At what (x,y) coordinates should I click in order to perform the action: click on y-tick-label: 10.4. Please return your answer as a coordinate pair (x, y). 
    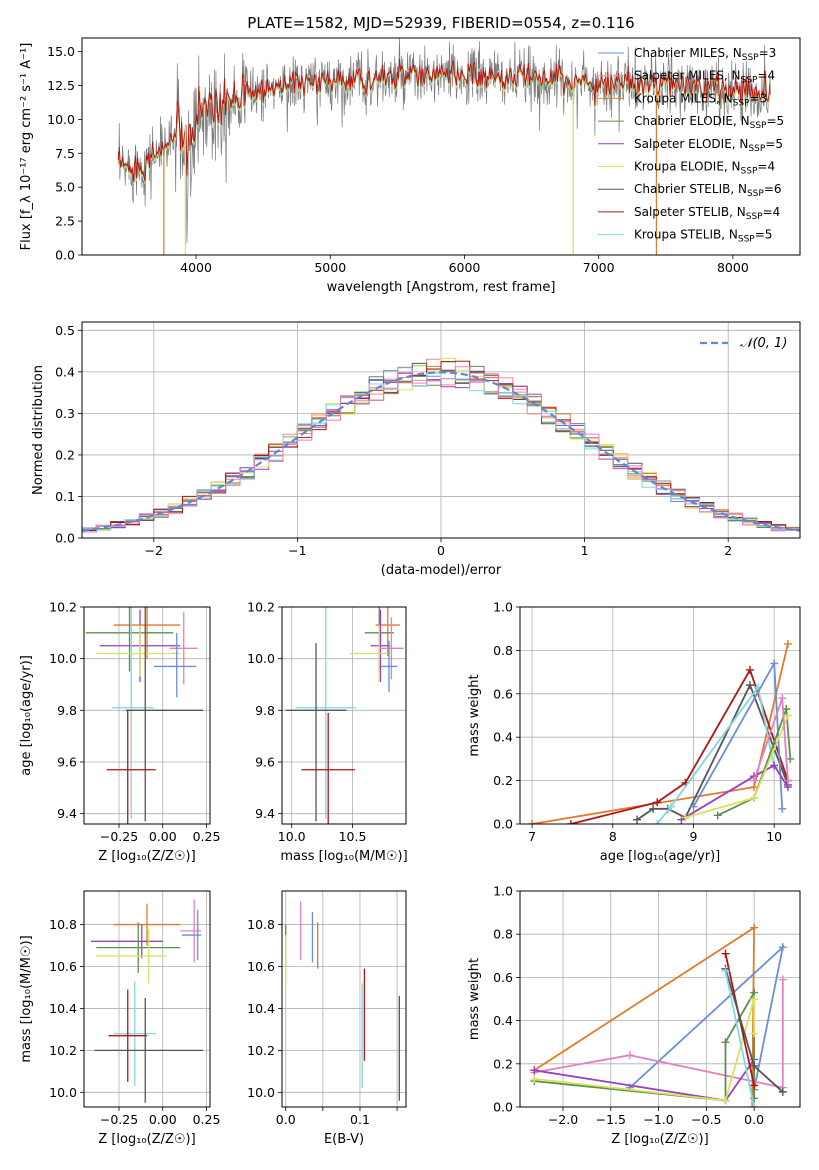
    Looking at the image, I should click on (63, 1008).